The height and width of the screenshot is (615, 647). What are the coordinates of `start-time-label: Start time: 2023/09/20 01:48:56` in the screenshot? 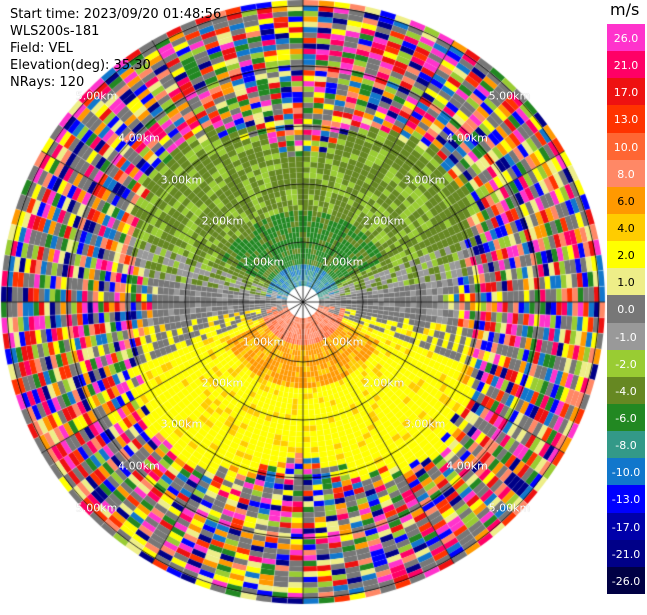 It's located at (116, 14).